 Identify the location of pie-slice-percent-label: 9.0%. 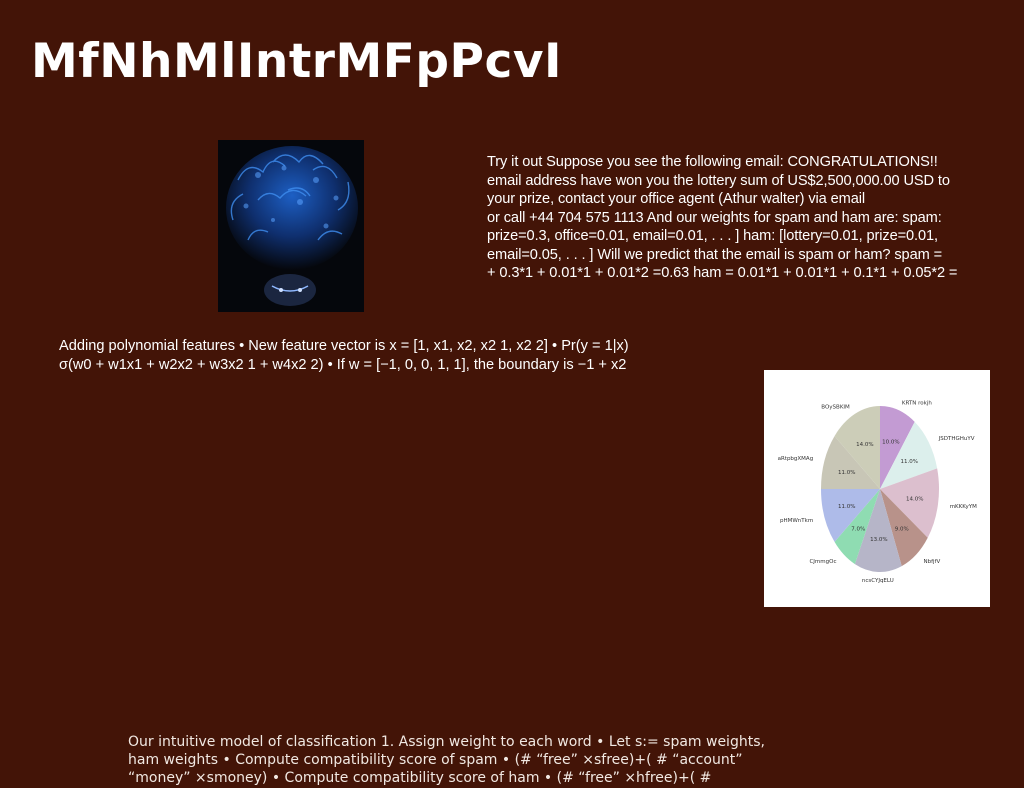
(902, 529).